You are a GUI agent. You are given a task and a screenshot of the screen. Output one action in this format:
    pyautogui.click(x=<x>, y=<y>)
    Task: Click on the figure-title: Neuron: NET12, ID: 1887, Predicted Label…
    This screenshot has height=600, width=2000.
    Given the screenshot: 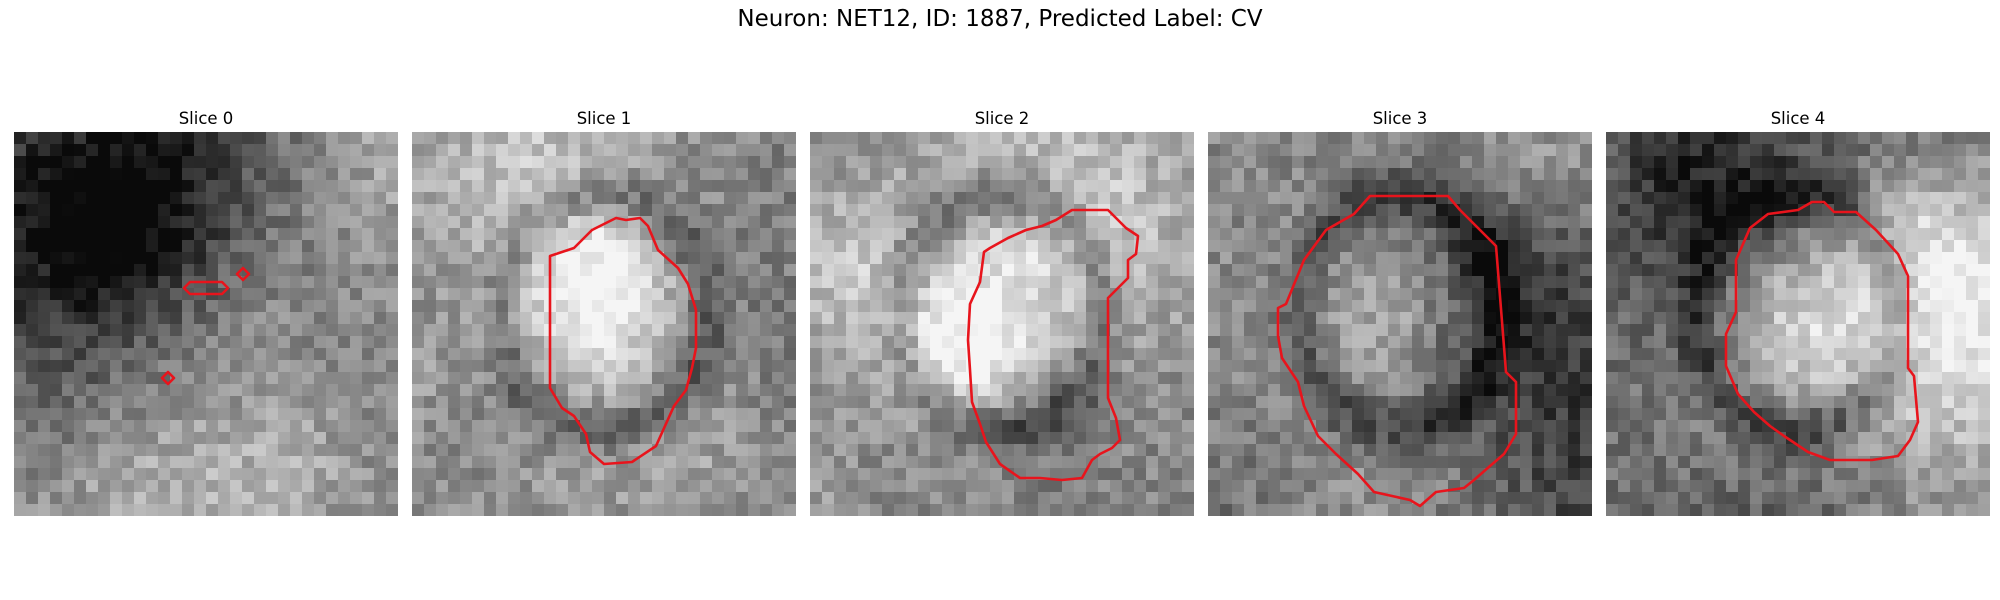 What is the action you would take?
    pyautogui.click(x=1000, y=19)
    